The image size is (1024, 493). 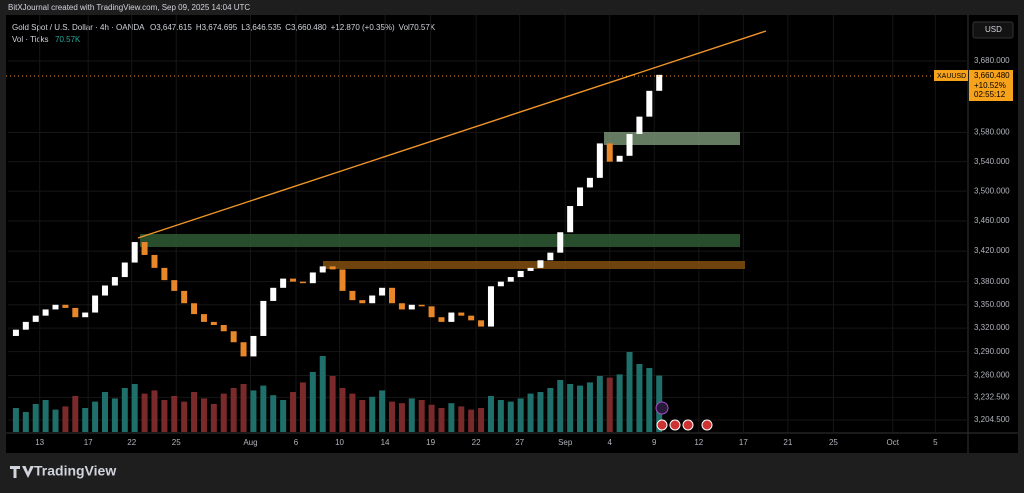 What do you see at coordinates (288, 27) in the screenshot?
I see `ohlc-label: C` at bounding box center [288, 27].